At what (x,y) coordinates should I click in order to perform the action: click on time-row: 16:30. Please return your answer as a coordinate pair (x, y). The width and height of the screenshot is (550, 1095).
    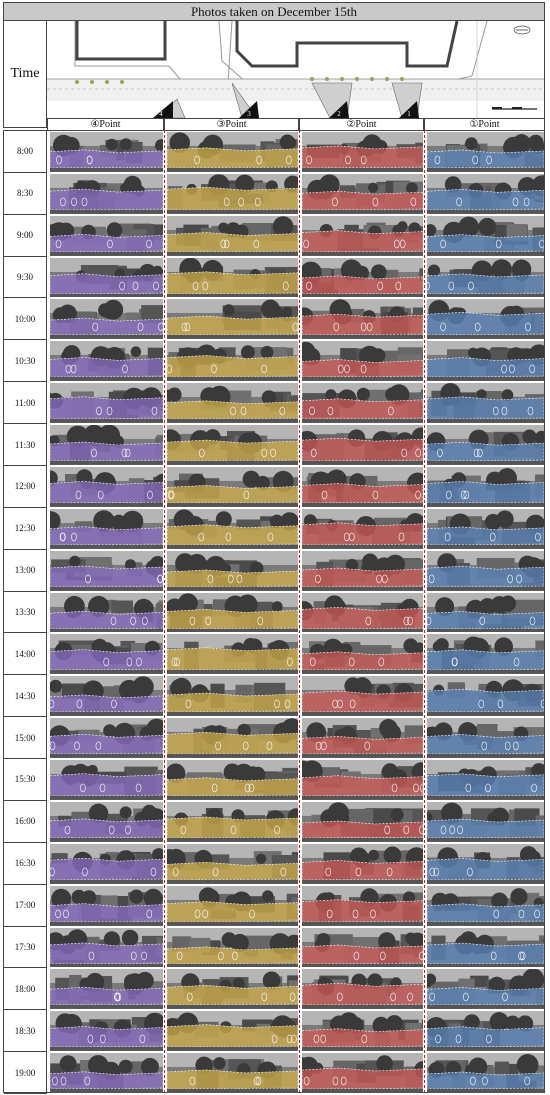
    Looking at the image, I should click on (274, 863).